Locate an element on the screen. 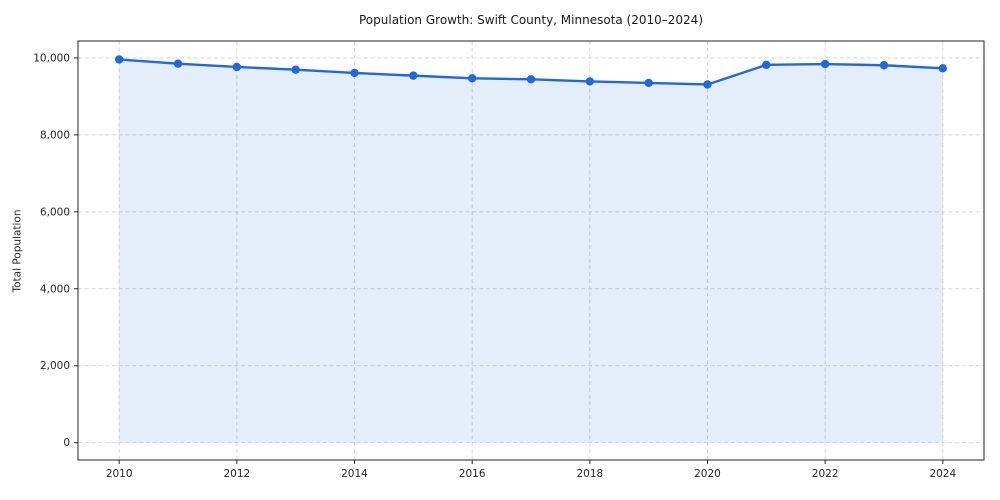  x-tick-label: 2020 is located at coordinates (707, 474).